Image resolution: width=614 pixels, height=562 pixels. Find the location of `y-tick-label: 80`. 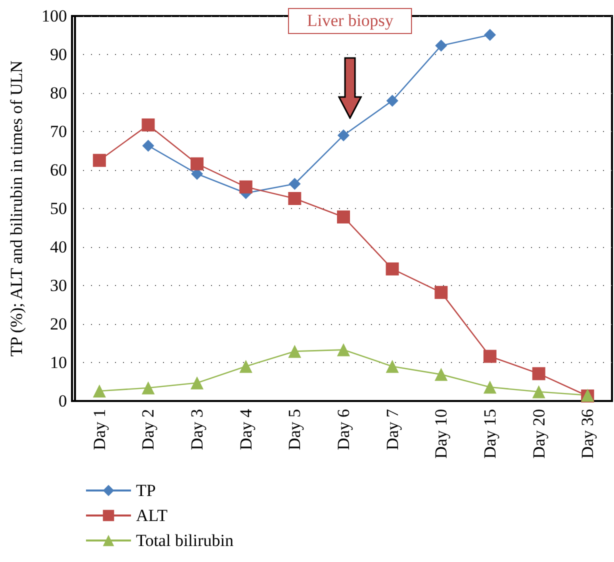

y-tick-label: 80 is located at coordinates (58, 93).